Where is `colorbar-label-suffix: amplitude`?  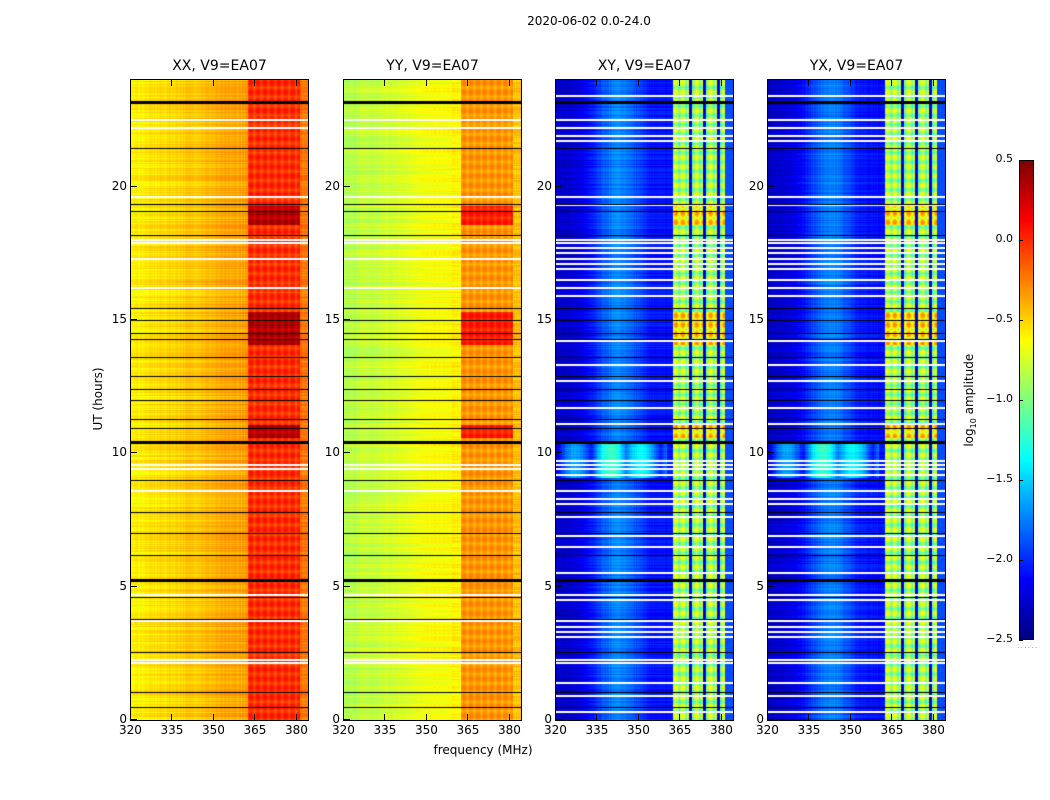 colorbar-label-suffix: amplitude is located at coordinates (968, 386).